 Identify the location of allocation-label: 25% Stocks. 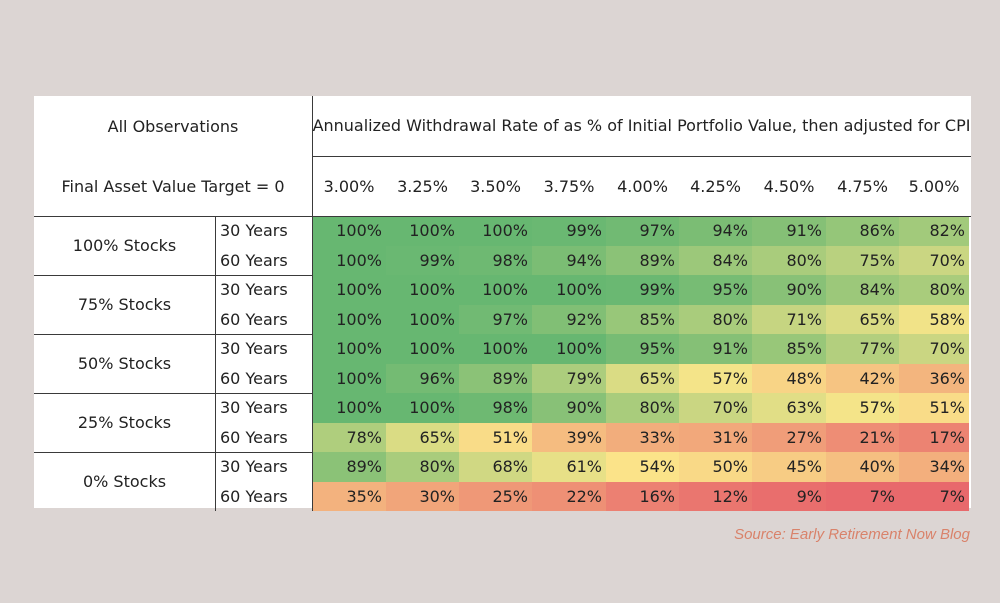
(124, 422).